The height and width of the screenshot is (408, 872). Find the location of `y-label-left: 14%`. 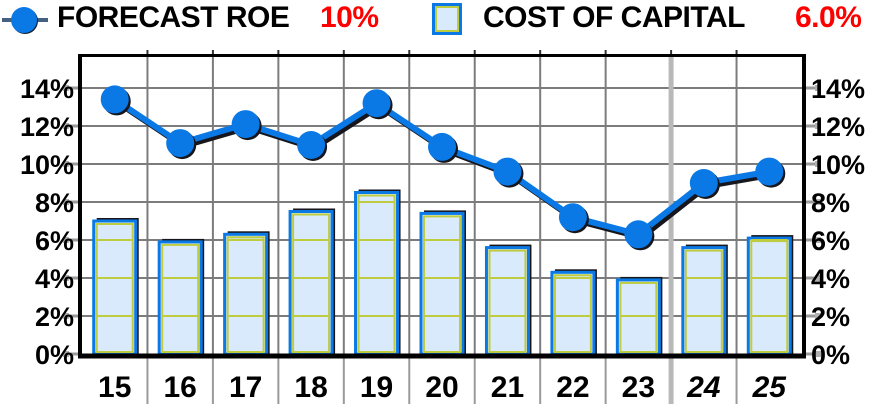

y-label-left: 14% is located at coordinates (47, 89).